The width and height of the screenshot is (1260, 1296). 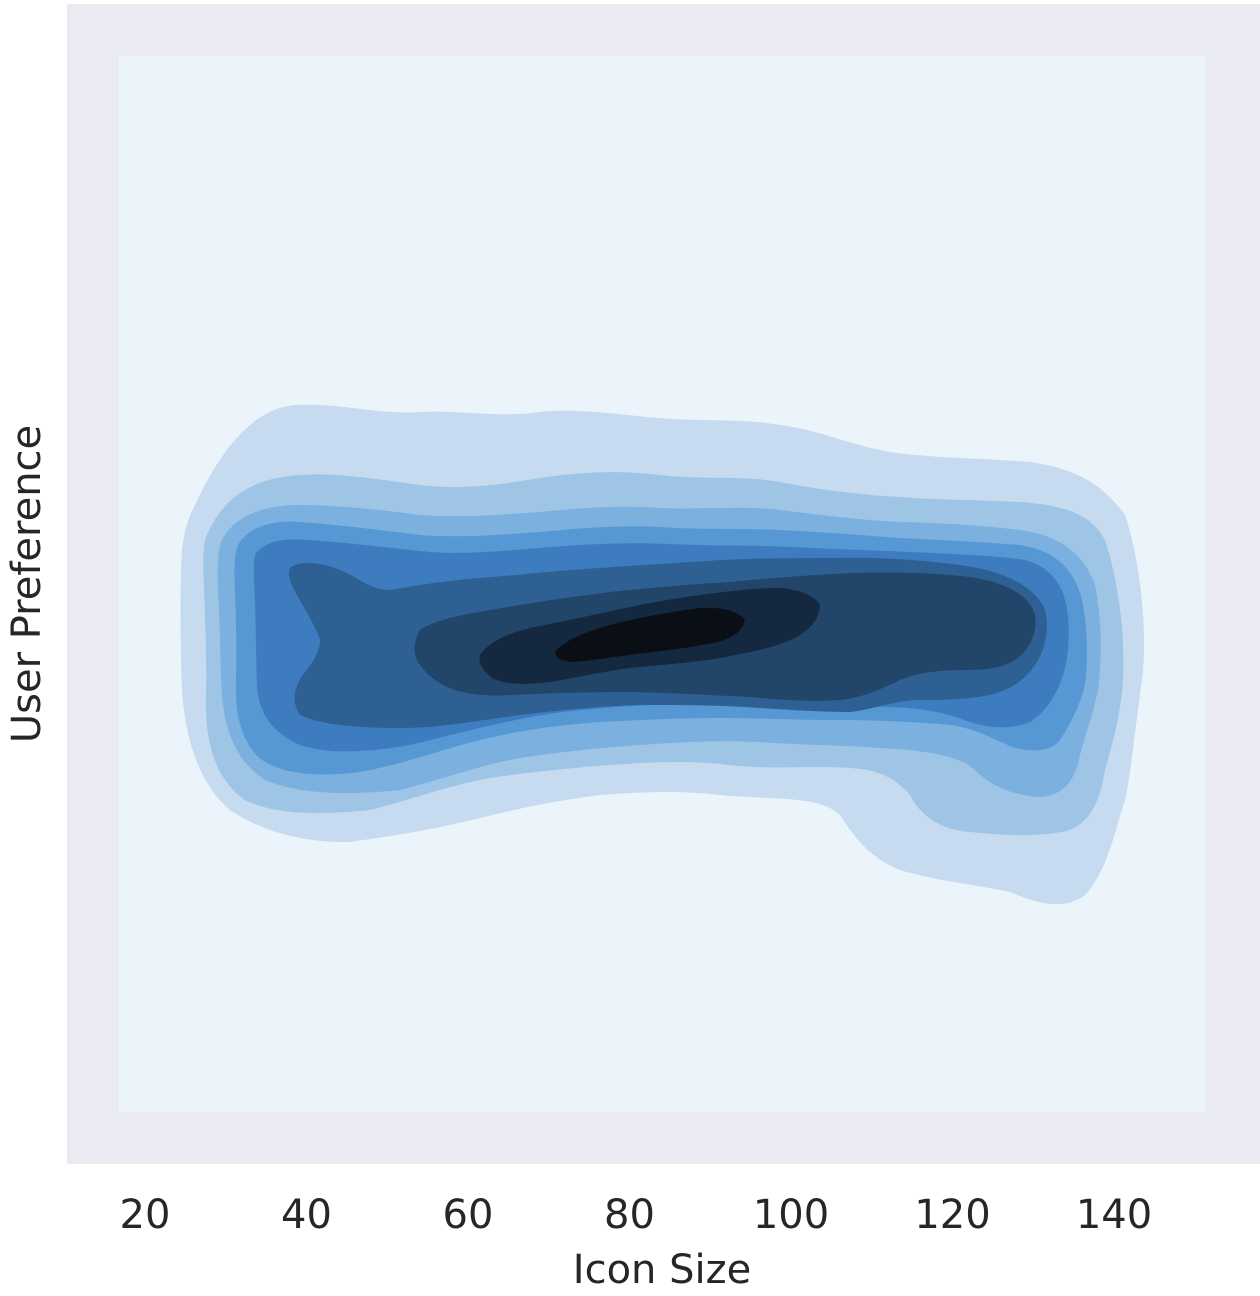 I want to click on x-tick-label: 140, so click(x=1114, y=1215).